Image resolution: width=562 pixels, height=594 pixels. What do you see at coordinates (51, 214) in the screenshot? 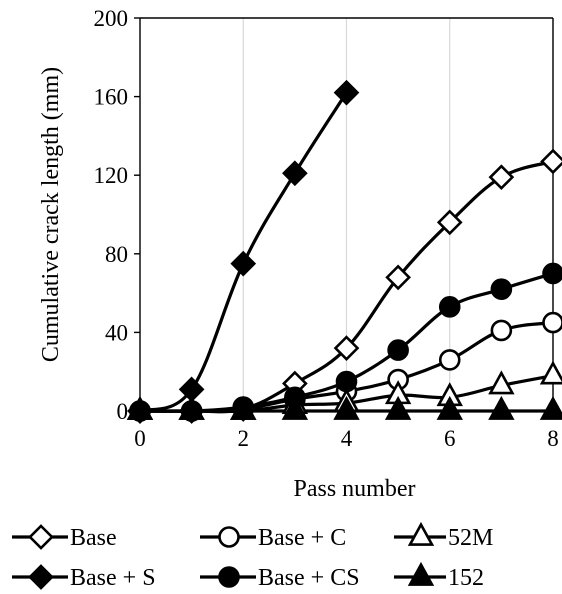
I see `y-axis-title: Cumulative crack length (mm)` at bounding box center [51, 214].